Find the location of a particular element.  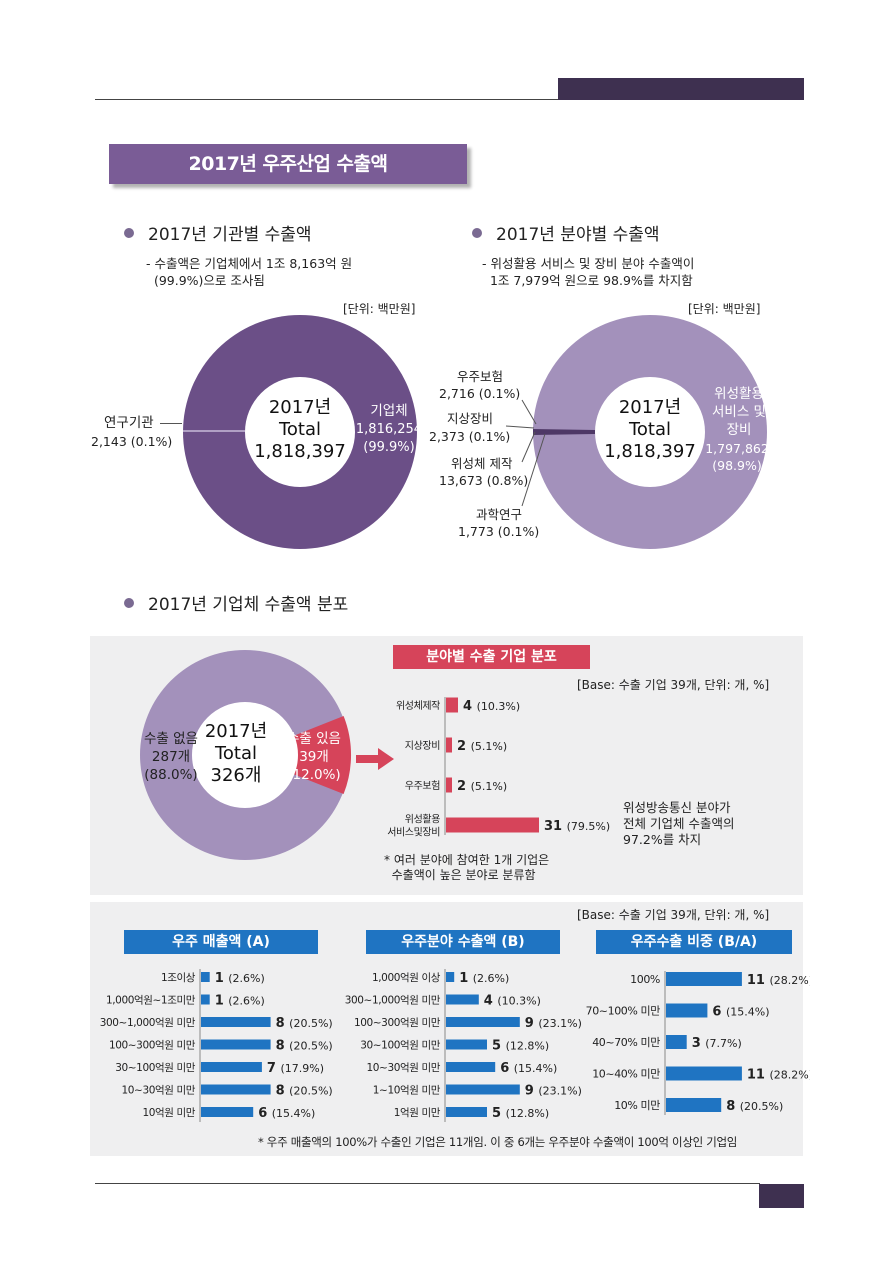

field-label-satellite-mfg: 위성체 제작 is located at coordinates (482, 463).